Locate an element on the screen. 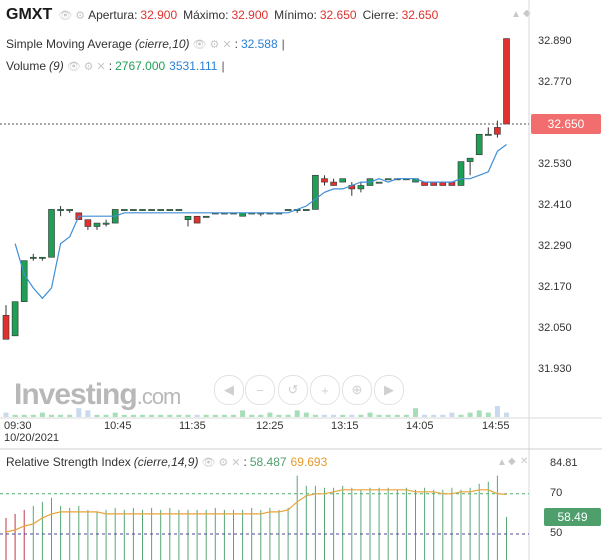  low-label: Mínimo: is located at coordinates (295, 15).